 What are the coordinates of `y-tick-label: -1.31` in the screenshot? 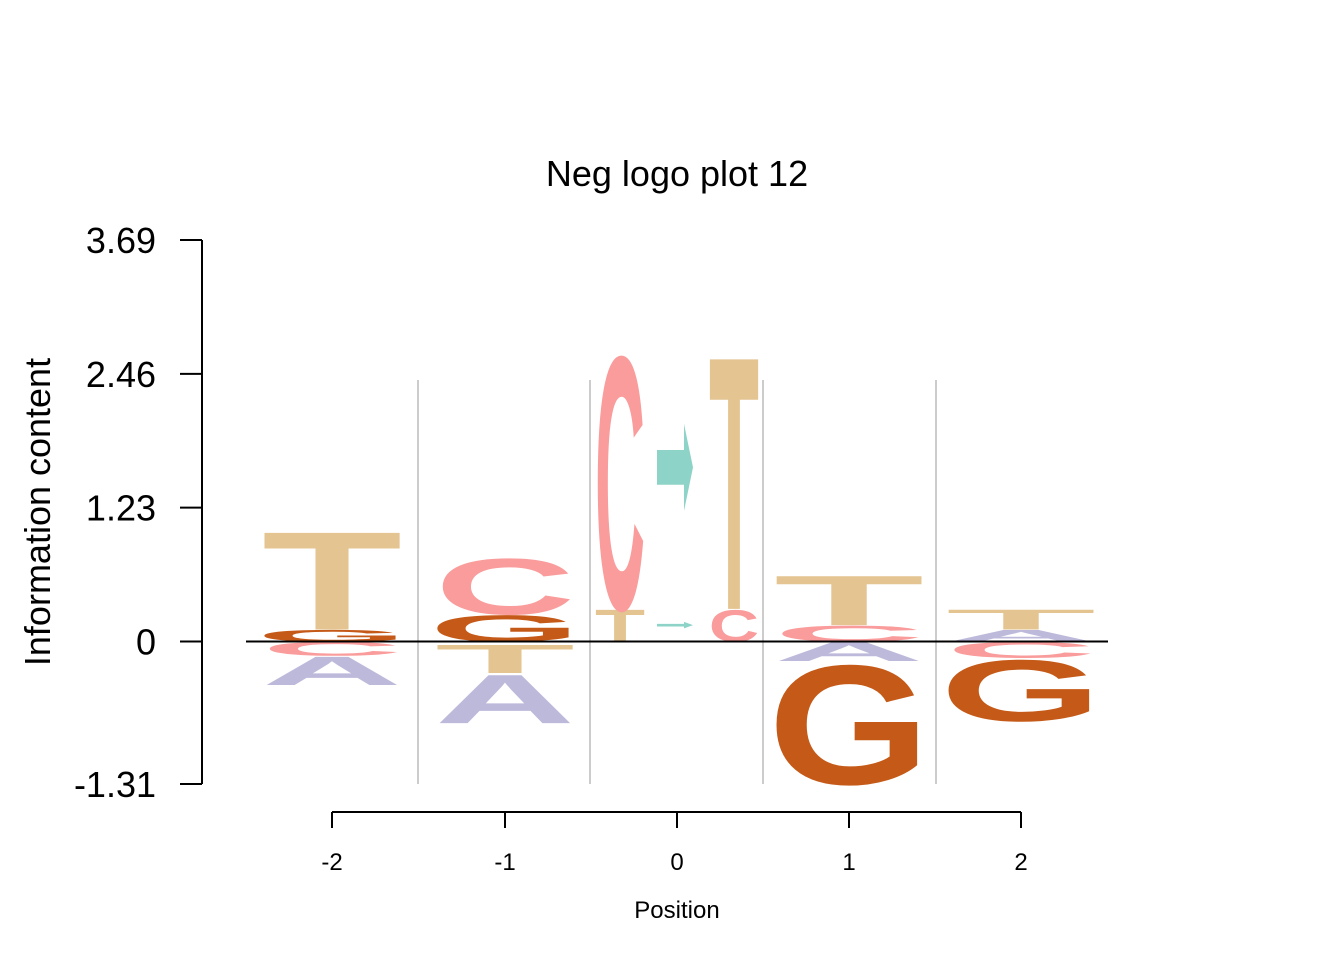 It's located at (115, 784).